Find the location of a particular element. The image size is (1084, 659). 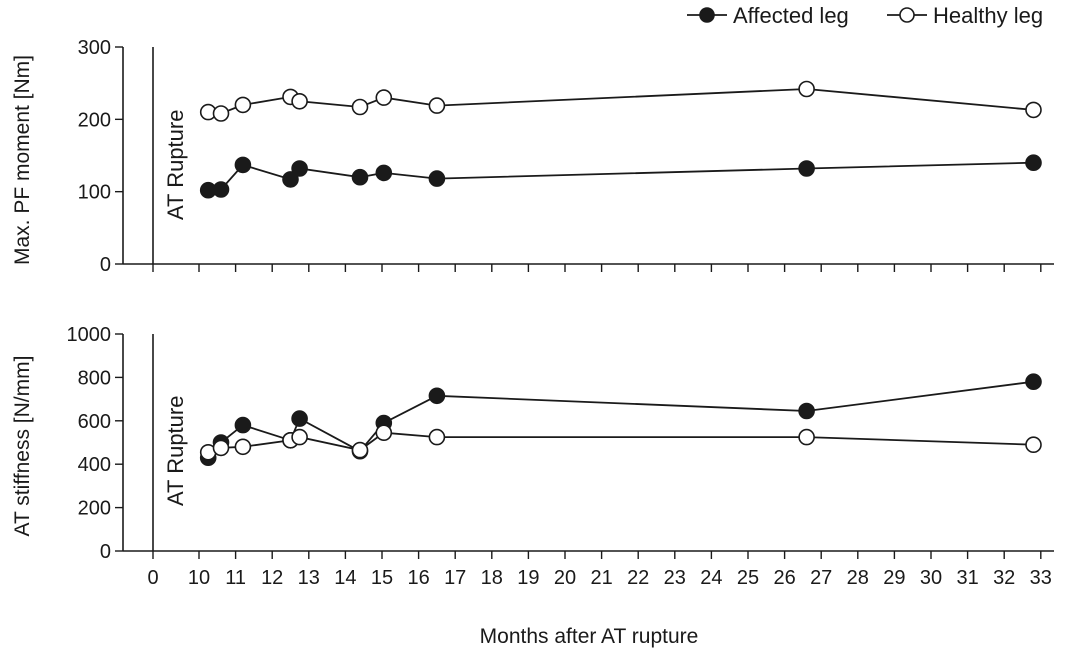

x-tick-label-17: 26 is located at coordinates (784, 578).